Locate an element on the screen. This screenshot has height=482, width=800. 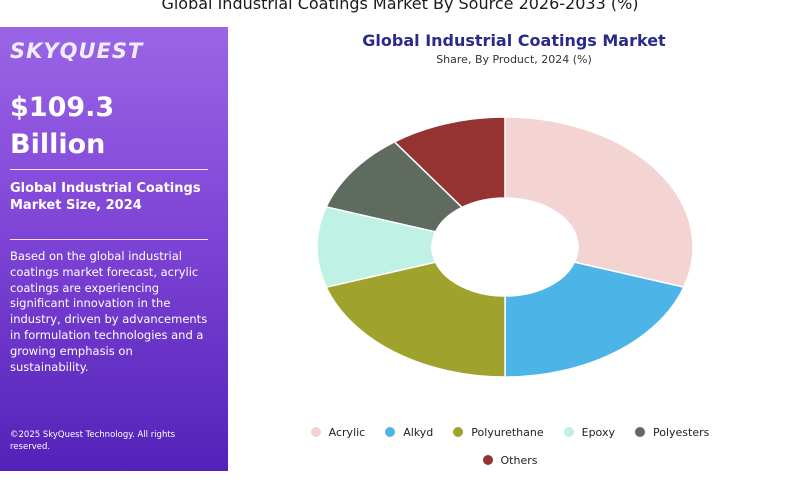
slice-others is located at coordinates (449, 162).